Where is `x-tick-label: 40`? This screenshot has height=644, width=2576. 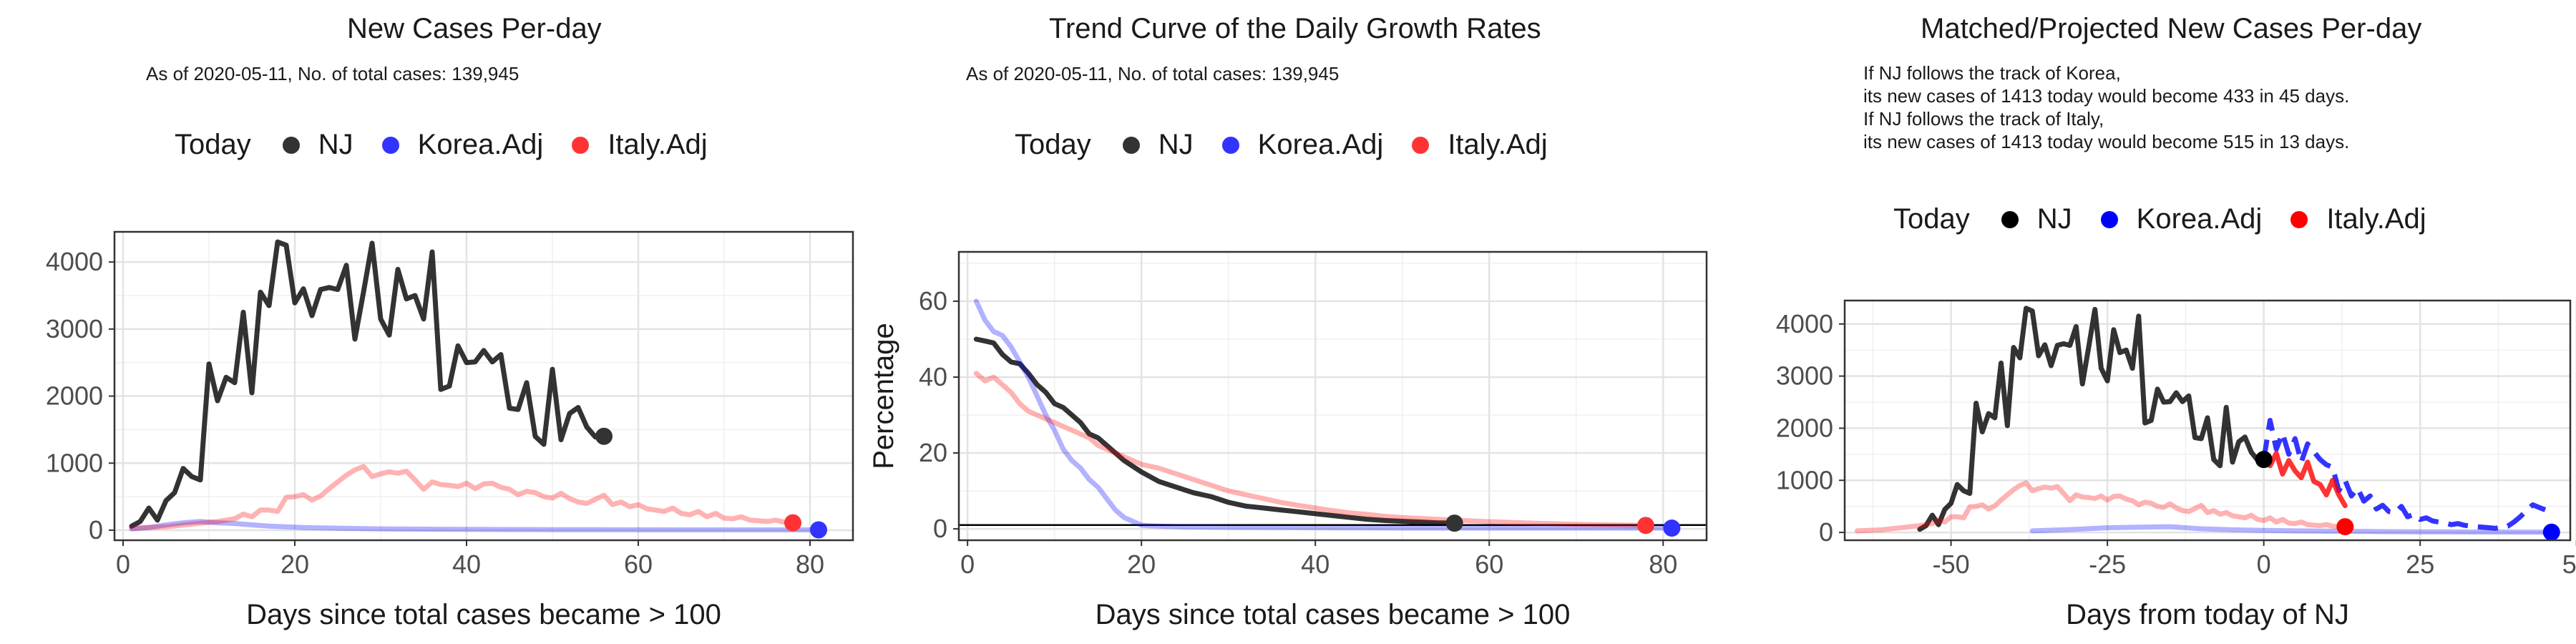 x-tick-label: 40 is located at coordinates (1315, 564).